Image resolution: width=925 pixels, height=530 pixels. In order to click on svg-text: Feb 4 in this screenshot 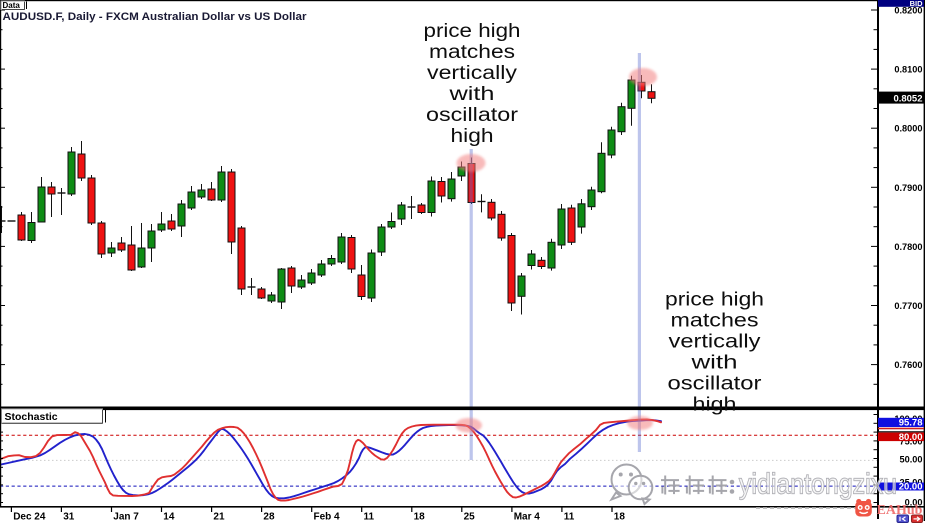, I will do `click(327, 517)`.